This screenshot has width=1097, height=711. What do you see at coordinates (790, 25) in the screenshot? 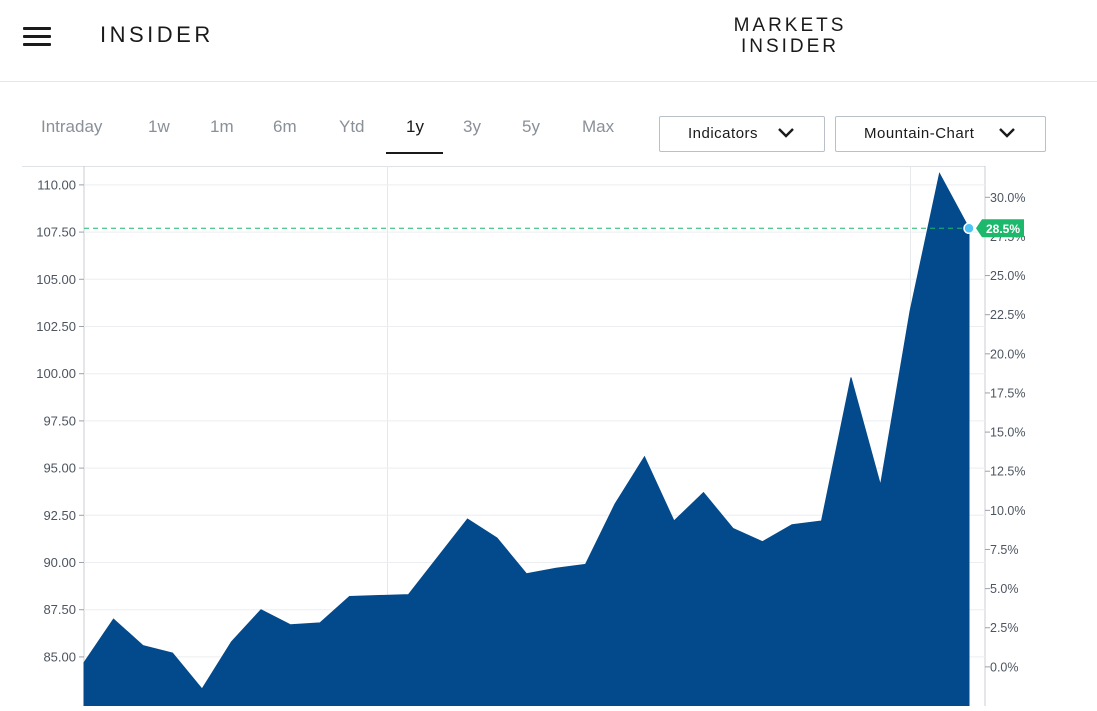
I see `markets-insider-logo-line1: MARKETS` at bounding box center [790, 25].